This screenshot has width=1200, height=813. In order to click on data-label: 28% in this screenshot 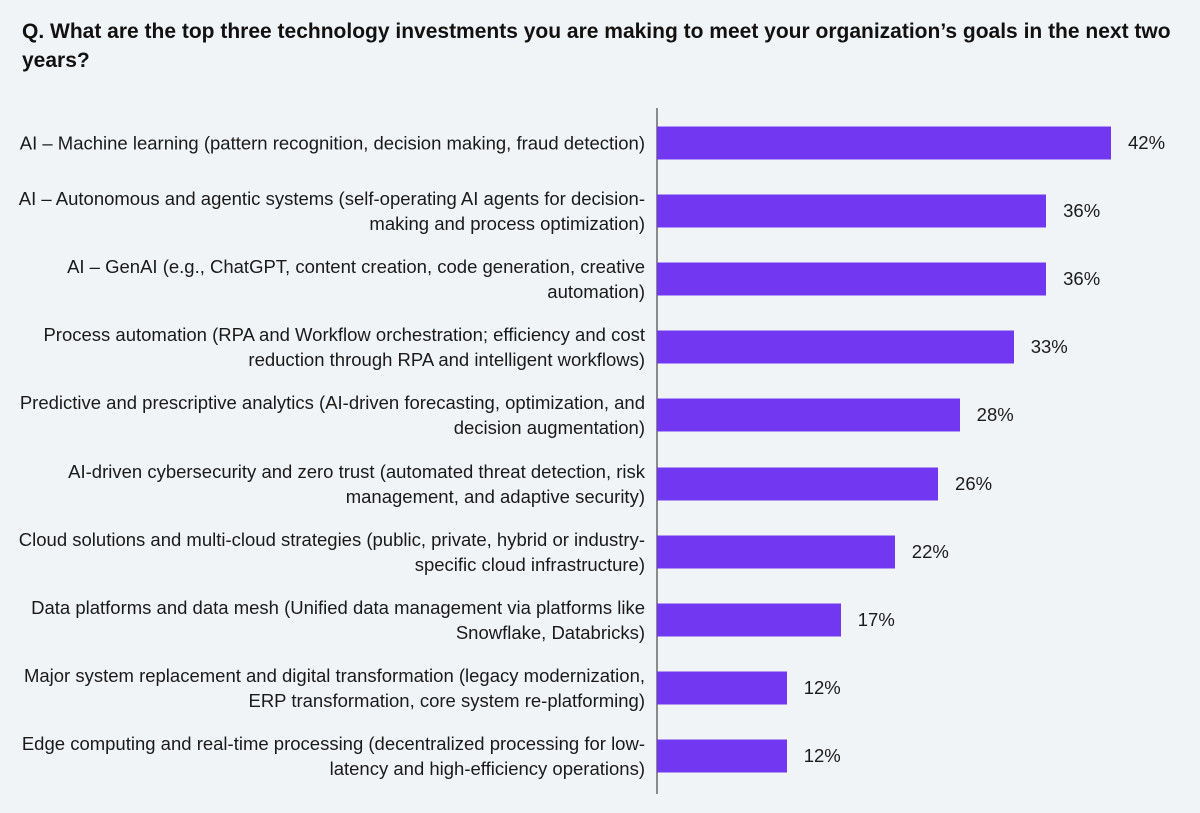, I will do `click(995, 415)`.